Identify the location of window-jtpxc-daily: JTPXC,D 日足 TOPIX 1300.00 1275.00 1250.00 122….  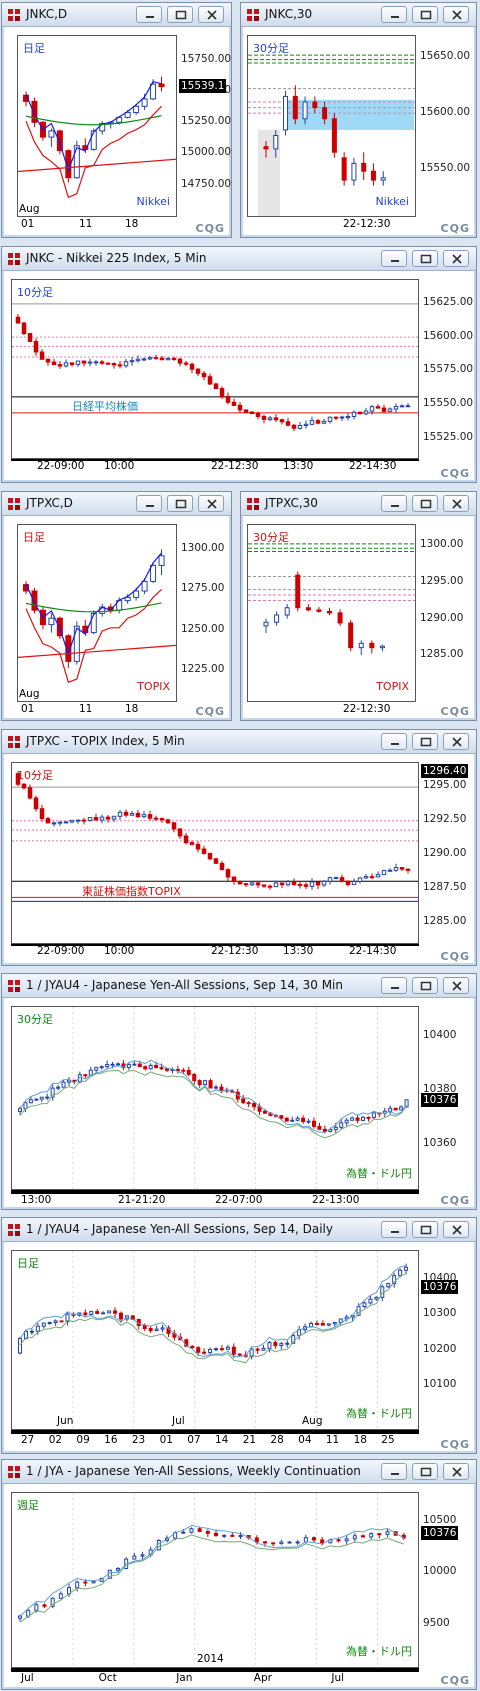
(116, 606).